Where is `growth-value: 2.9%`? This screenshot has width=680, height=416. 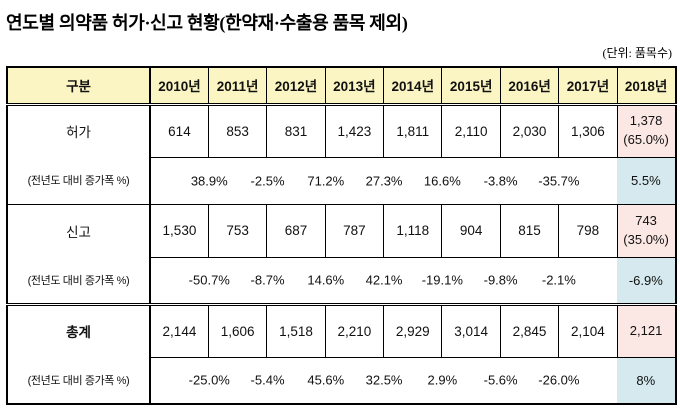 growth-value: 2.9% is located at coordinates (442, 380).